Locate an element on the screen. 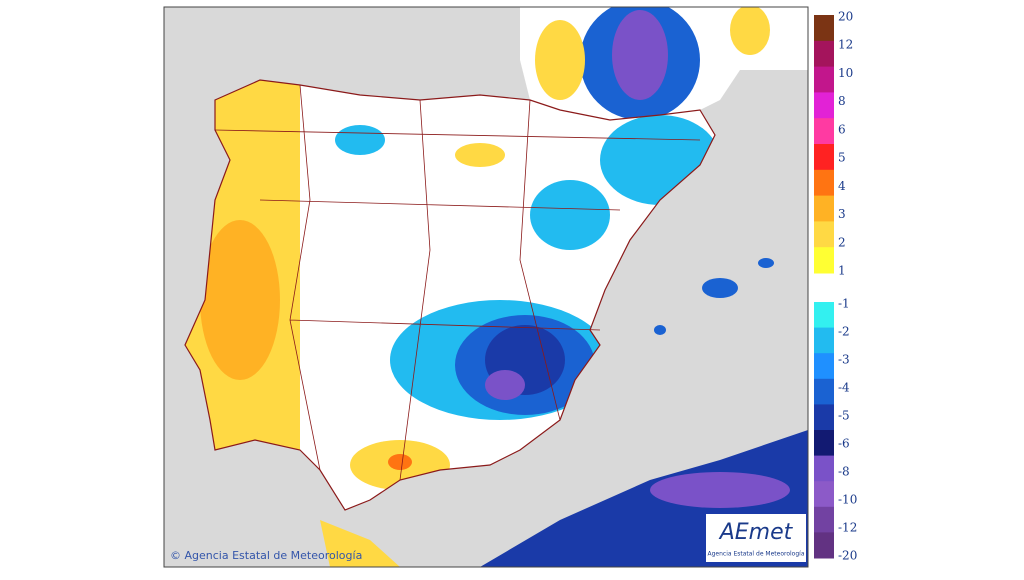 This screenshot has height=580, width=1024. legend-label: 10 is located at coordinates (845, 73).